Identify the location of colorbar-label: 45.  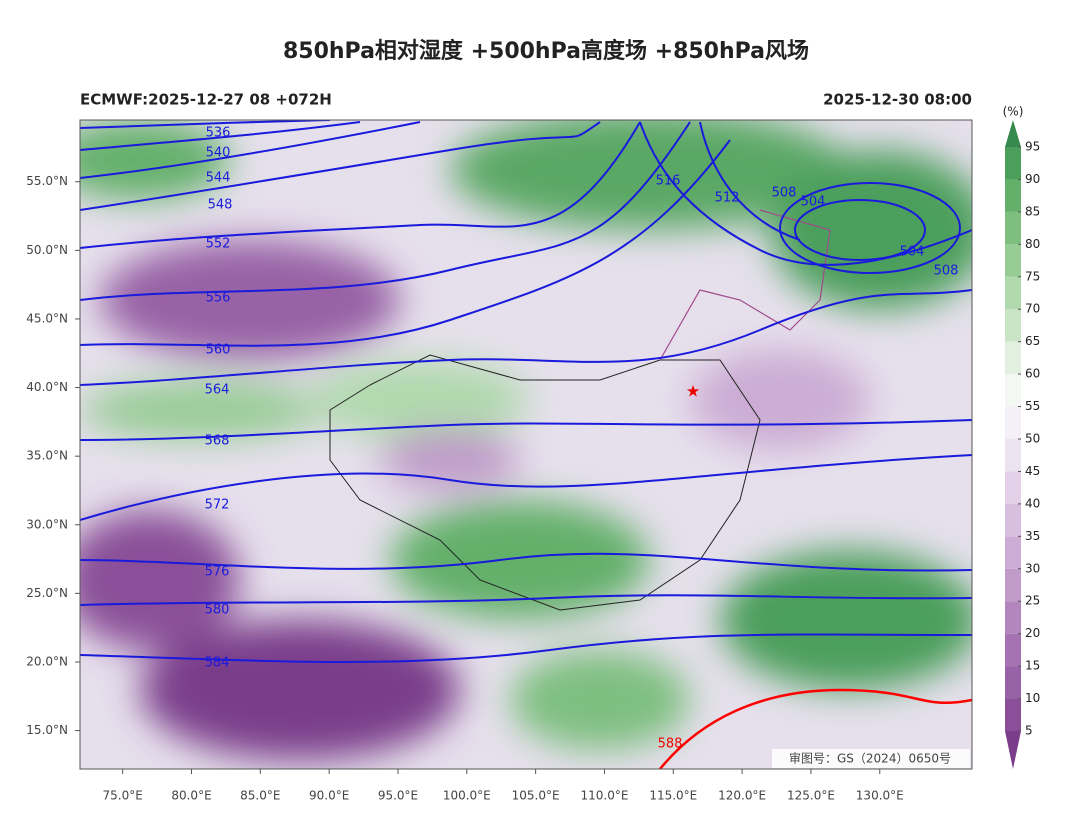
(1032, 471).